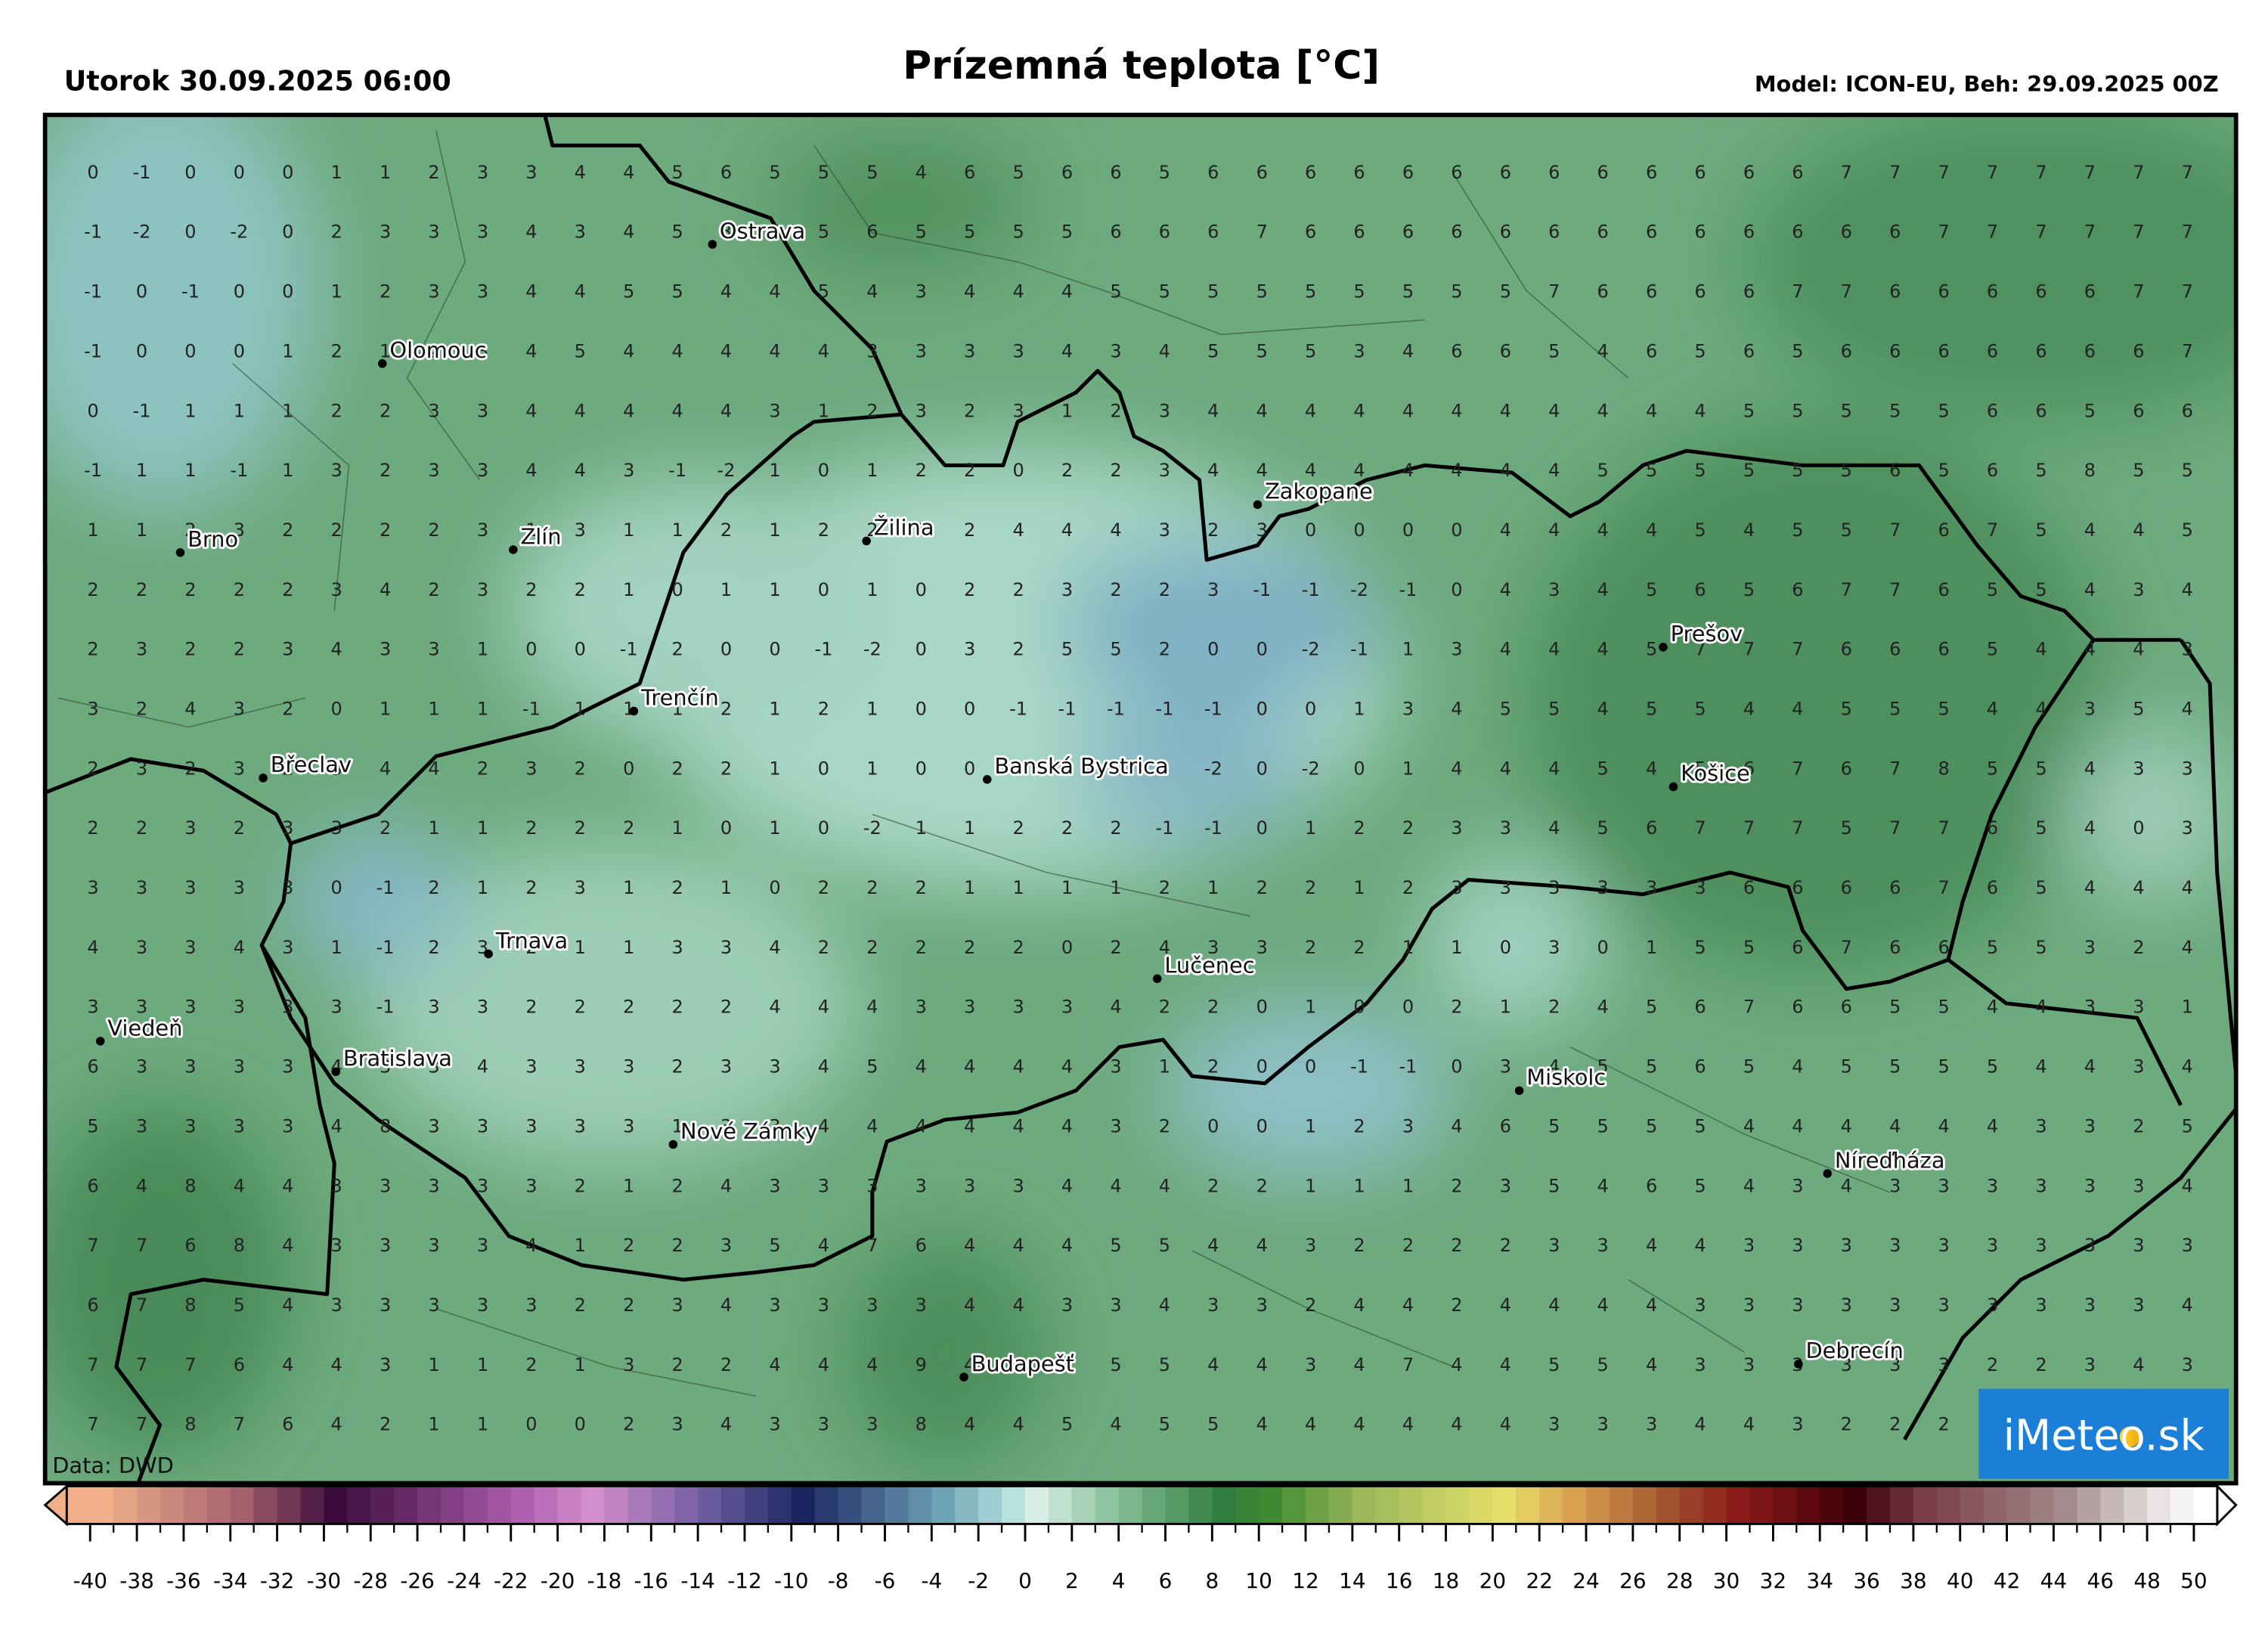 The height and width of the screenshot is (1631, 2268). What do you see at coordinates (1512, 945) in the screenshot?
I see `cool-area` at bounding box center [1512, 945].